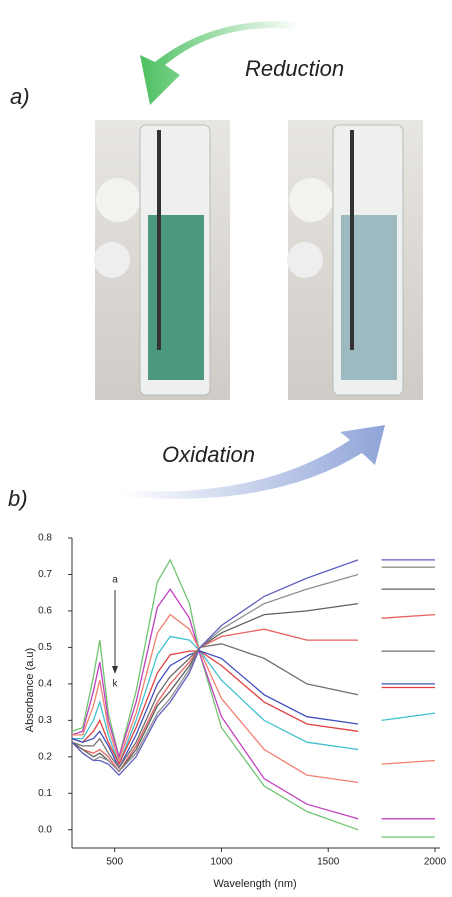 This screenshot has width=452, height=897. What do you see at coordinates (220, 63) in the screenshot?
I see `reduction-arrow` at bounding box center [220, 63].